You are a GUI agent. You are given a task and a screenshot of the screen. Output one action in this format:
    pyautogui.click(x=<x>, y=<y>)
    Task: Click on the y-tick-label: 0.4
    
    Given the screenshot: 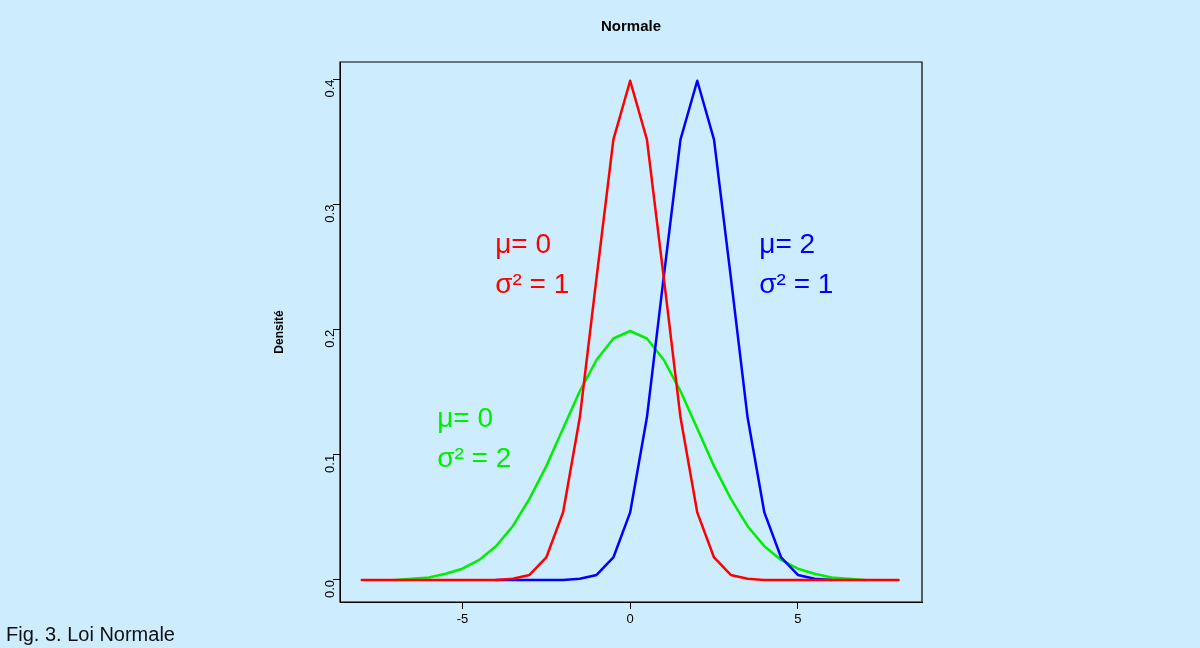 What is the action you would take?
    pyautogui.click(x=329, y=88)
    